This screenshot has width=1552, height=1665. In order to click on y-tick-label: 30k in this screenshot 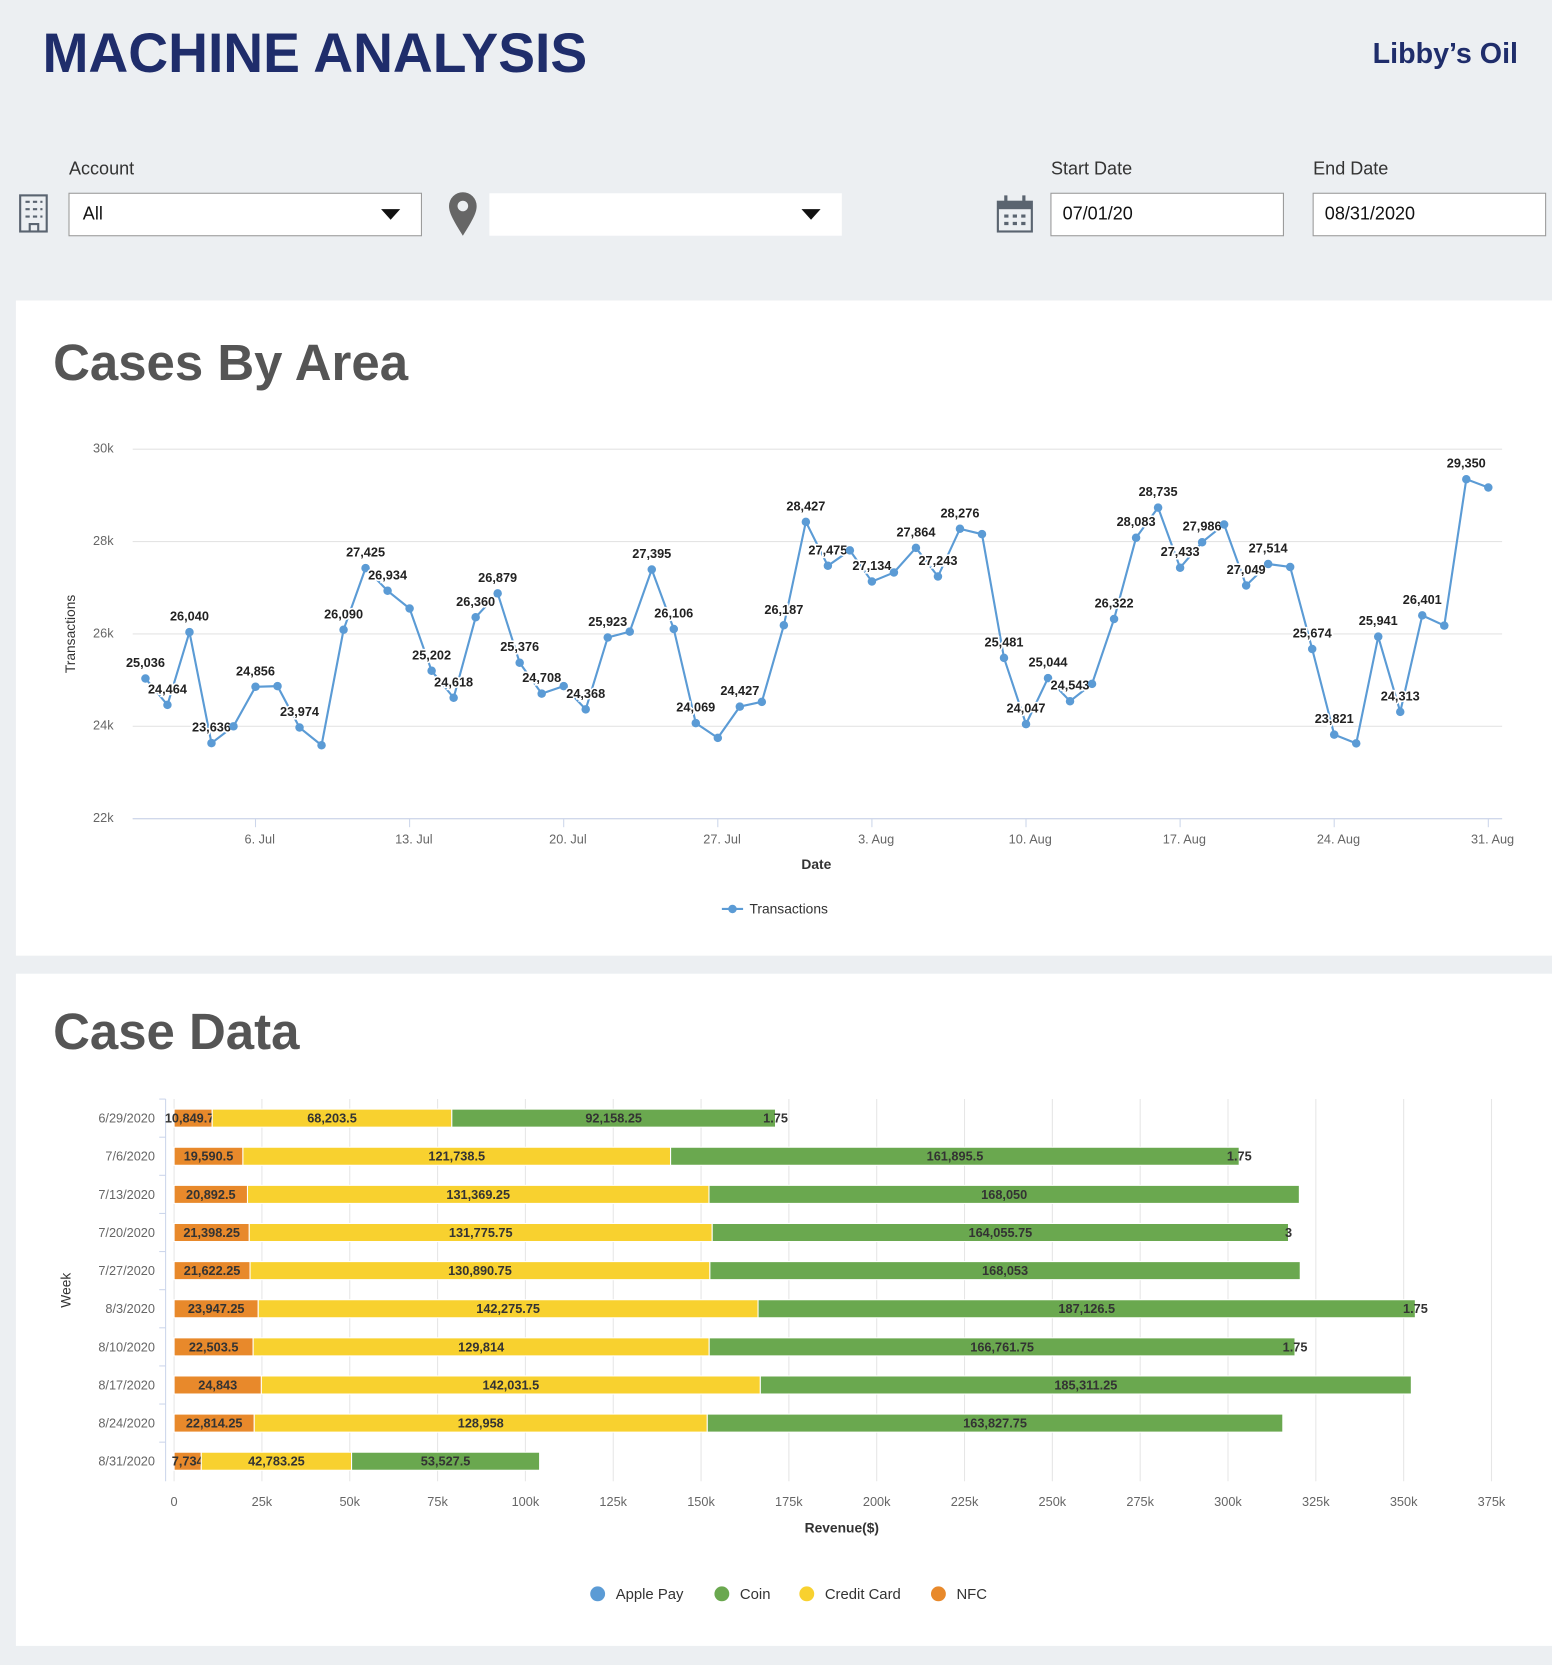, I will do `click(103, 448)`.